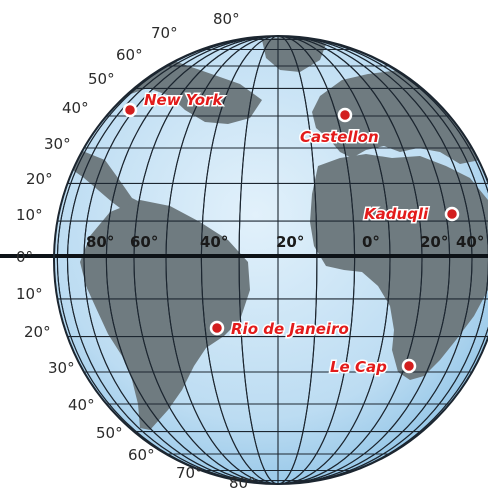 The image size is (488, 493). I want to click on lat-label-n20: 20°, so click(39, 179).